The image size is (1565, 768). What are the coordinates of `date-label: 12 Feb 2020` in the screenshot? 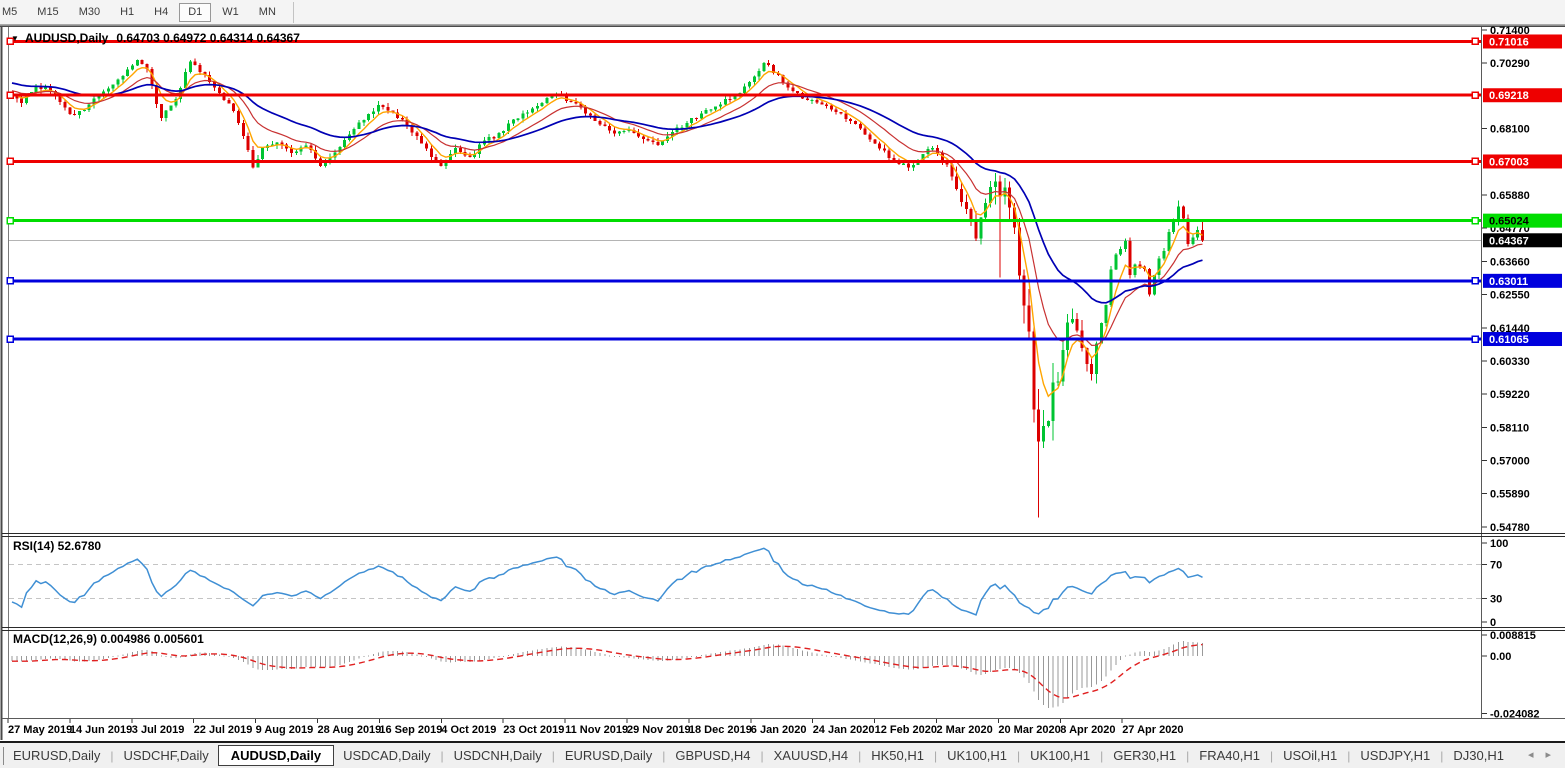 It's located at (906, 730).